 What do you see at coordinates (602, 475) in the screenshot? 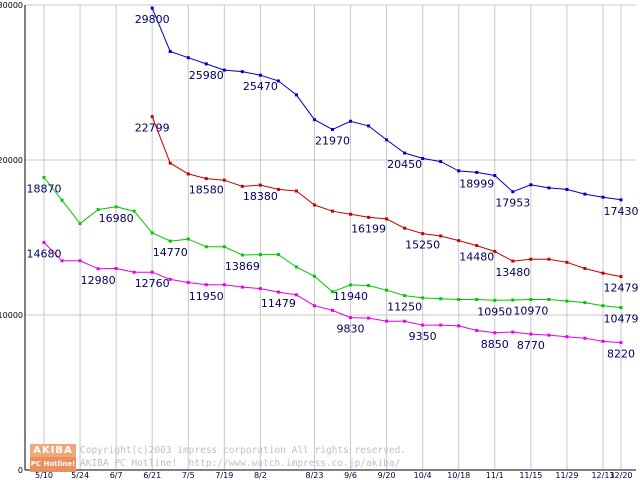
I see `x-tick-label: 12/13` at bounding box center [602, 475].